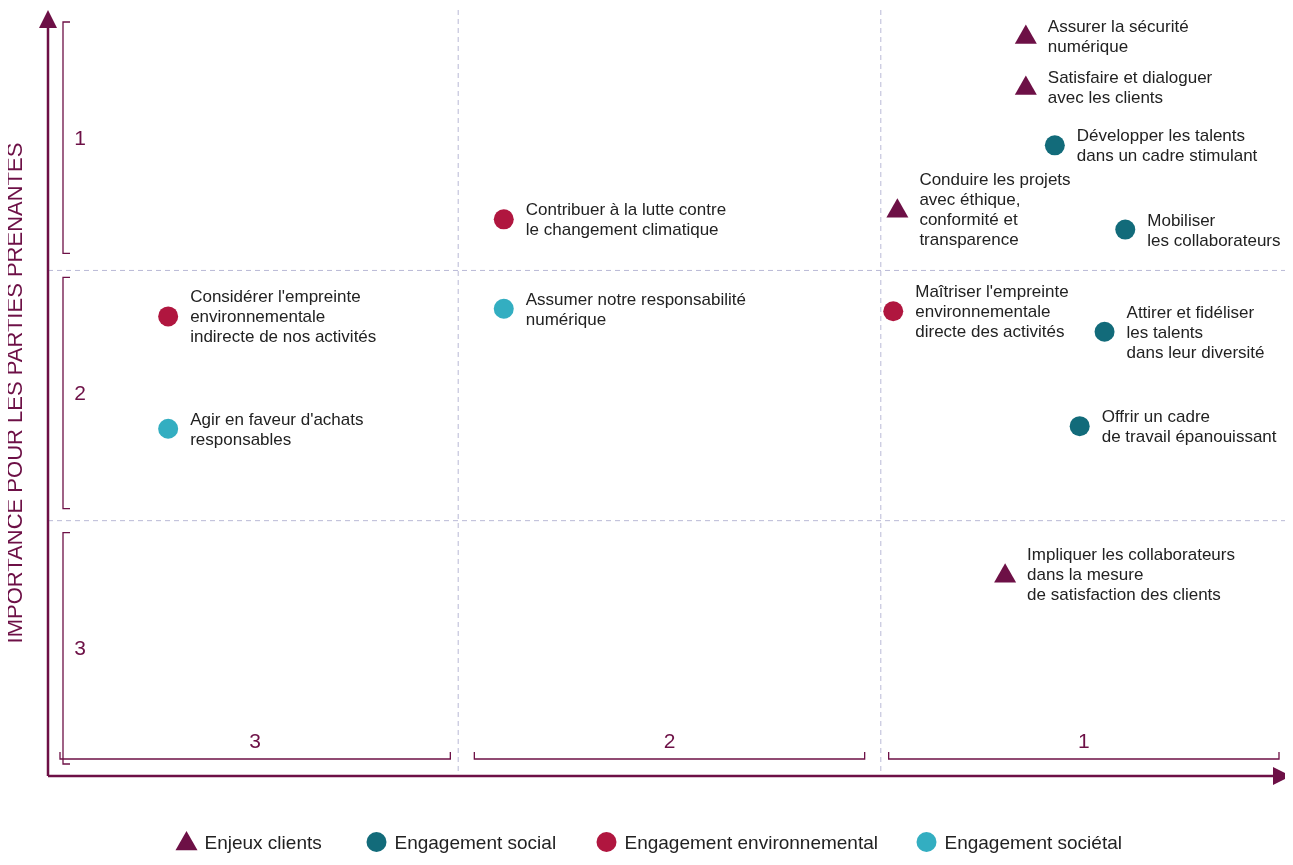  What do you see at coordinates (1033, 842) in the screenshot?
I see `legend-label: Engagement sociétal` at bounding box center [1033, 842].